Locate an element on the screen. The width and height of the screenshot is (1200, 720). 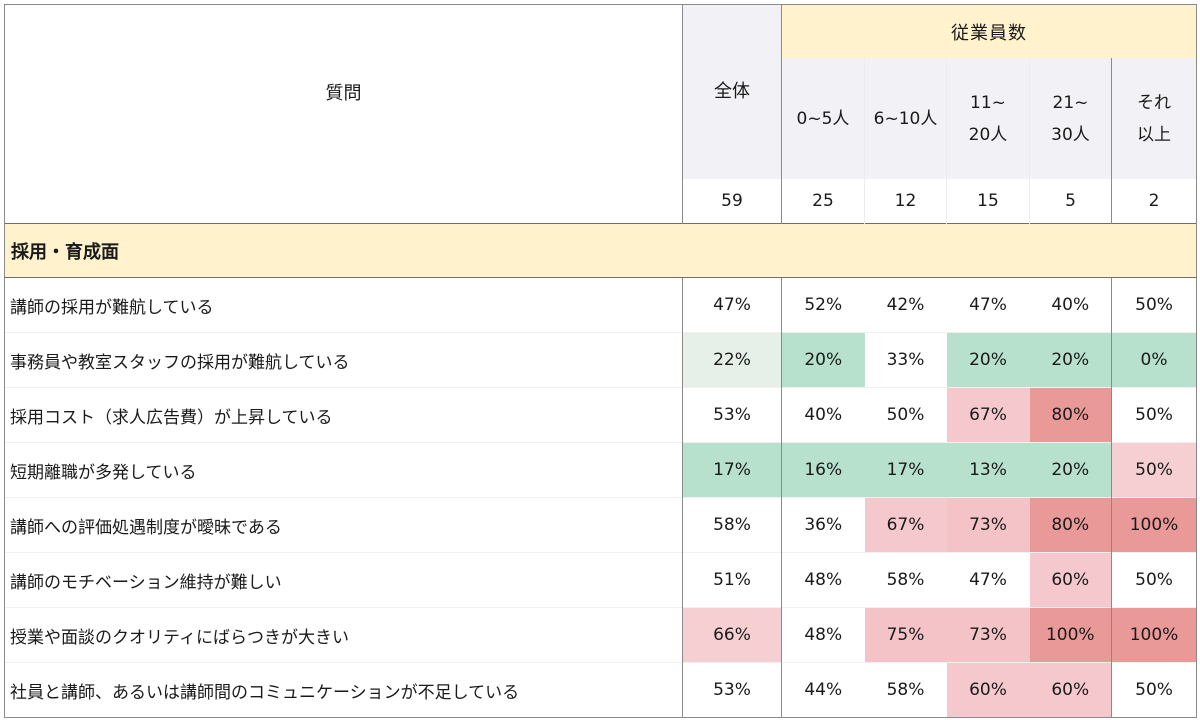
total-value-cell: 22% is located at coordinates (732, 360).